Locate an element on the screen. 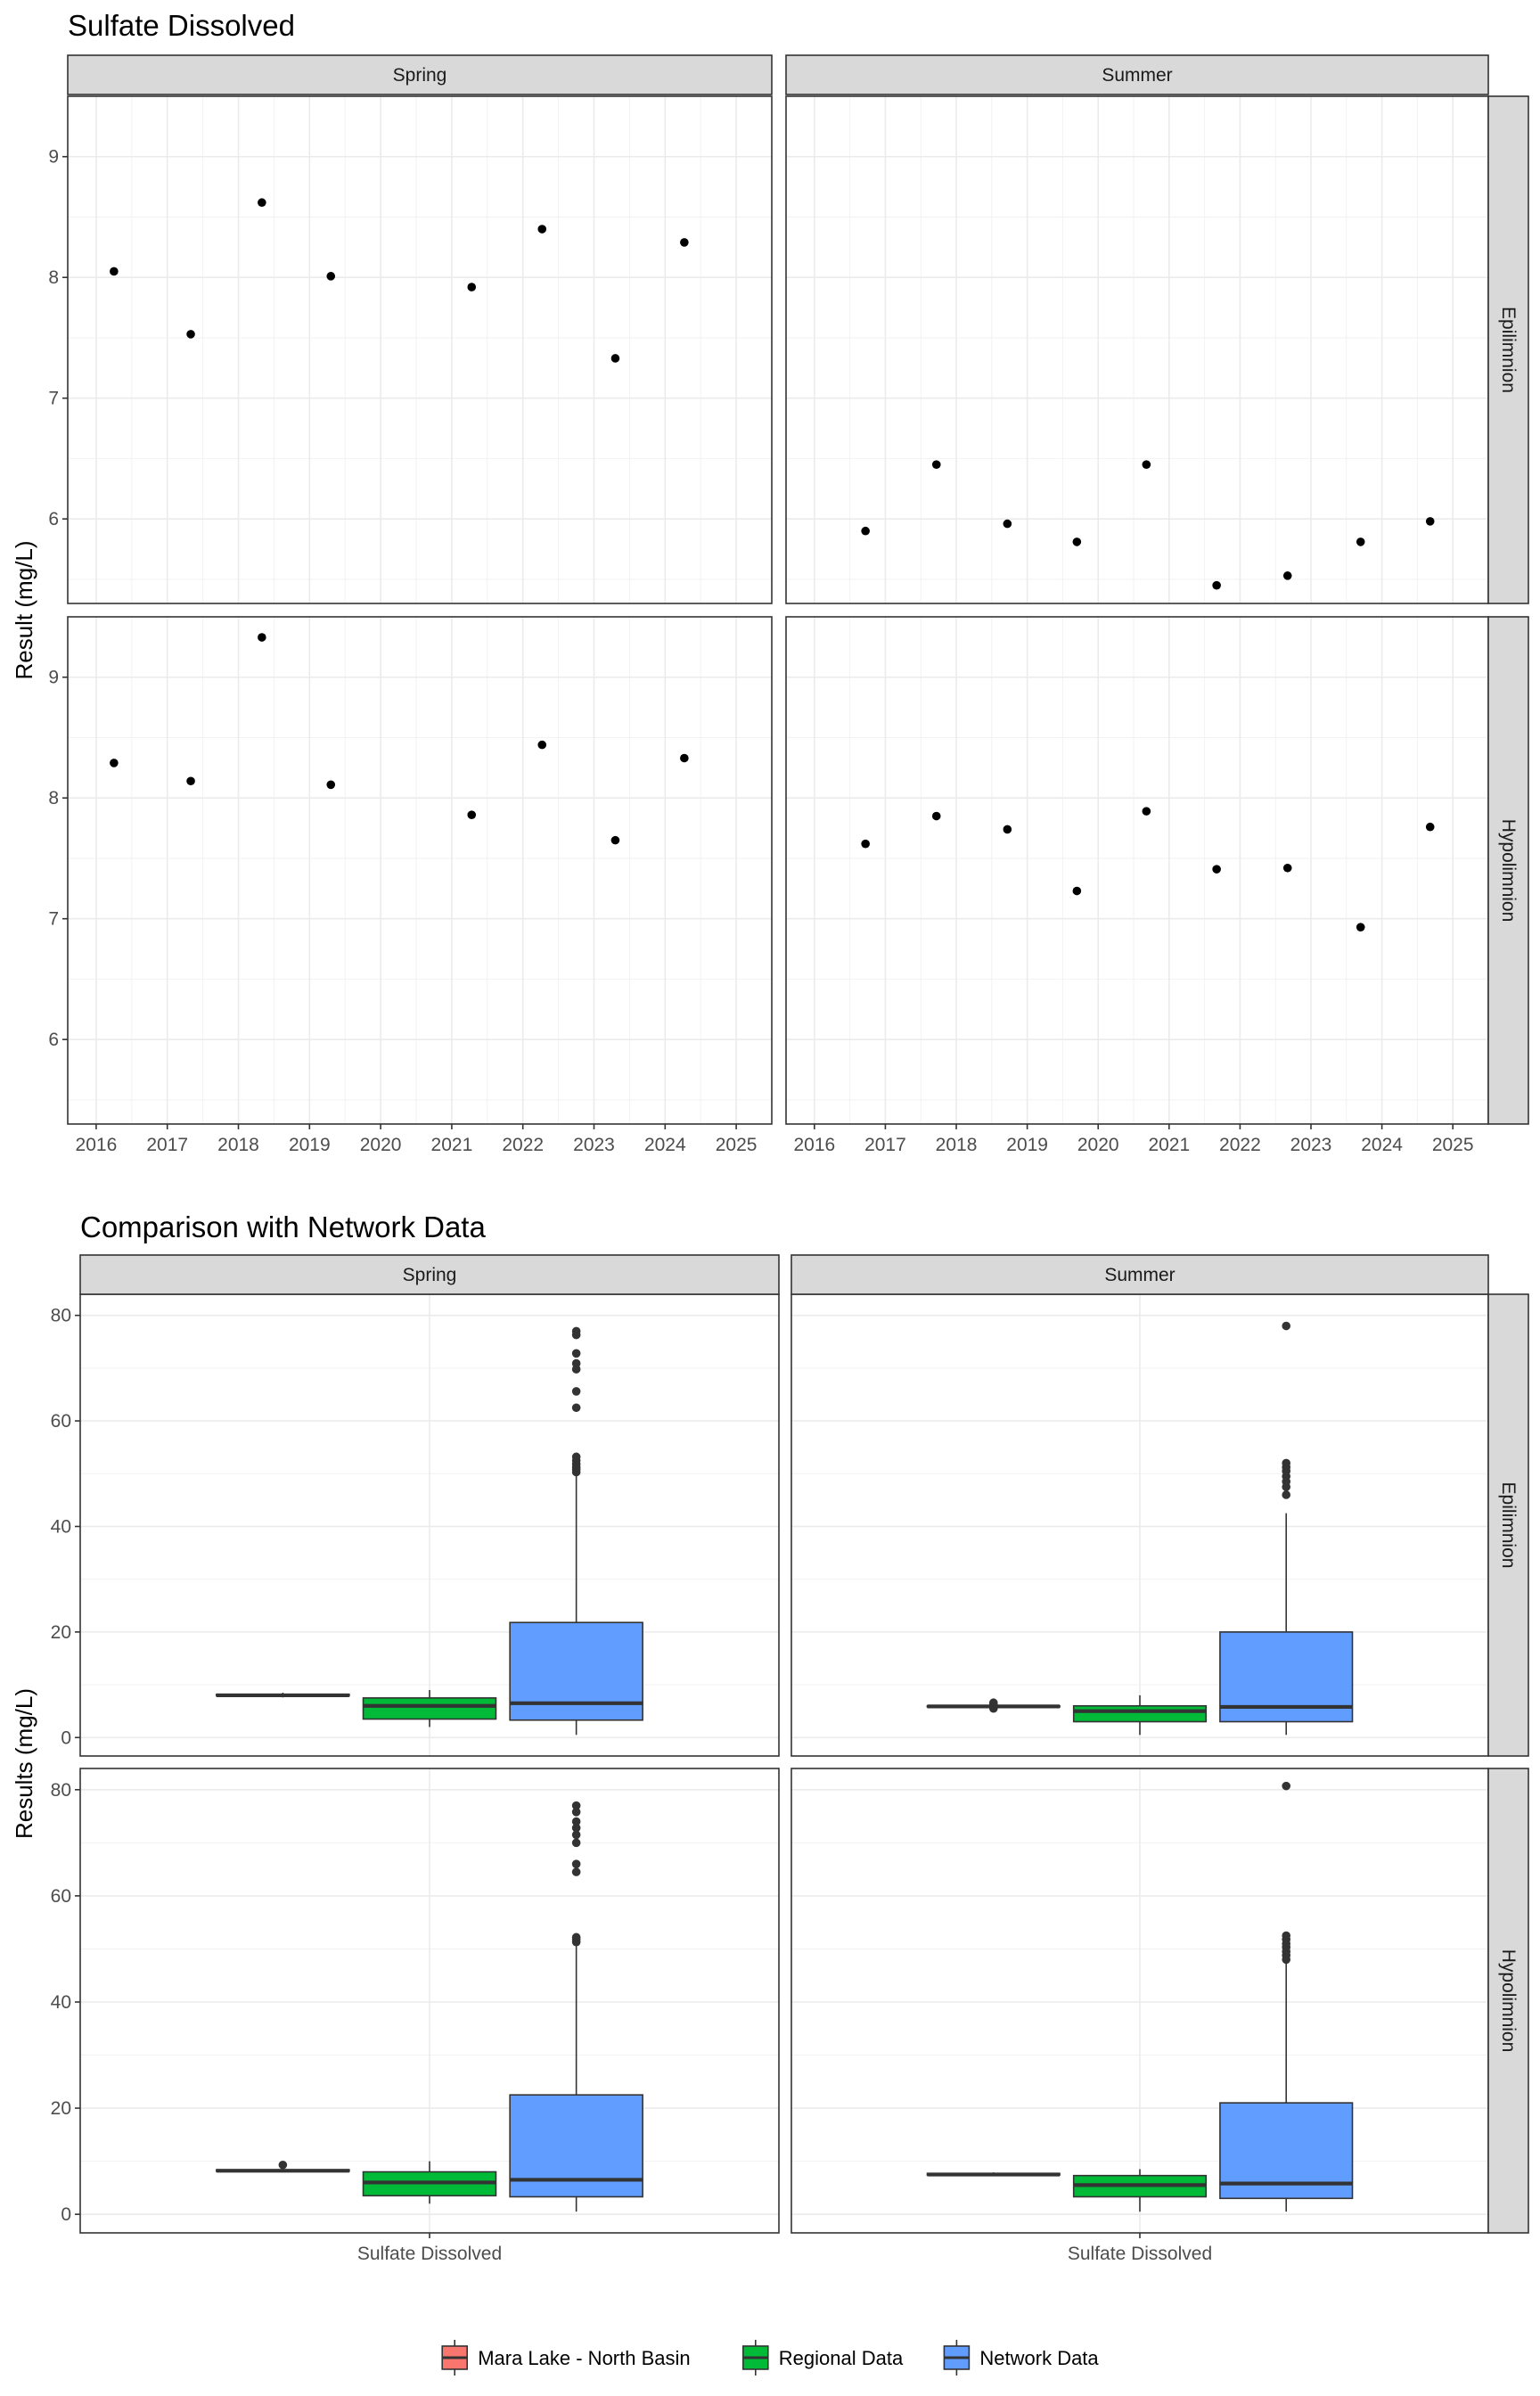  facet-strip-label: Hypolimnion is located at coordinates (1508, 2001).